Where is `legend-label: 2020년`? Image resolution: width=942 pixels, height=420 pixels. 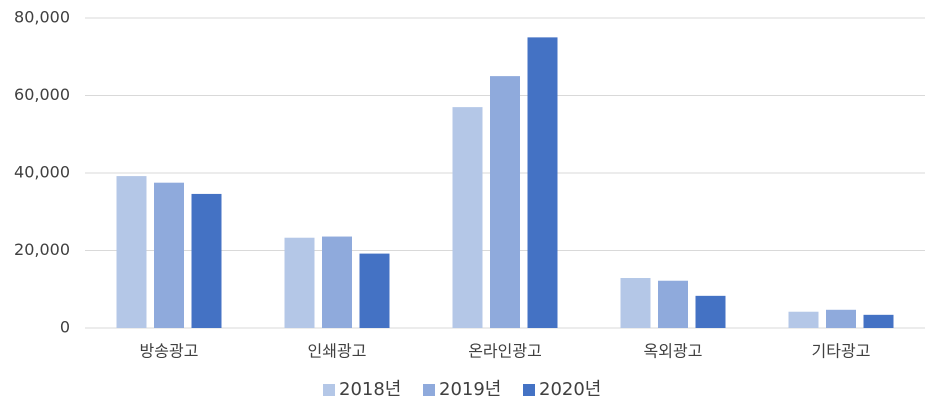 legend-label: 2020년 is located at coordinates (570, 389).